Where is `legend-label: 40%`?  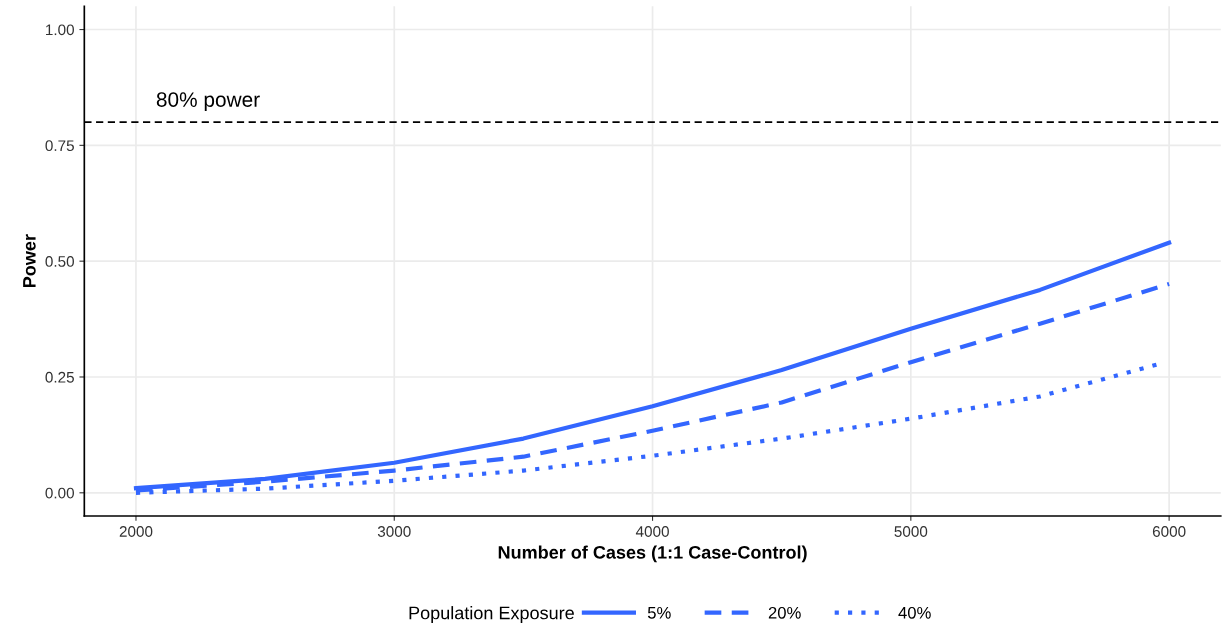 legend-label: 40% is located at coordinates (914, 612).